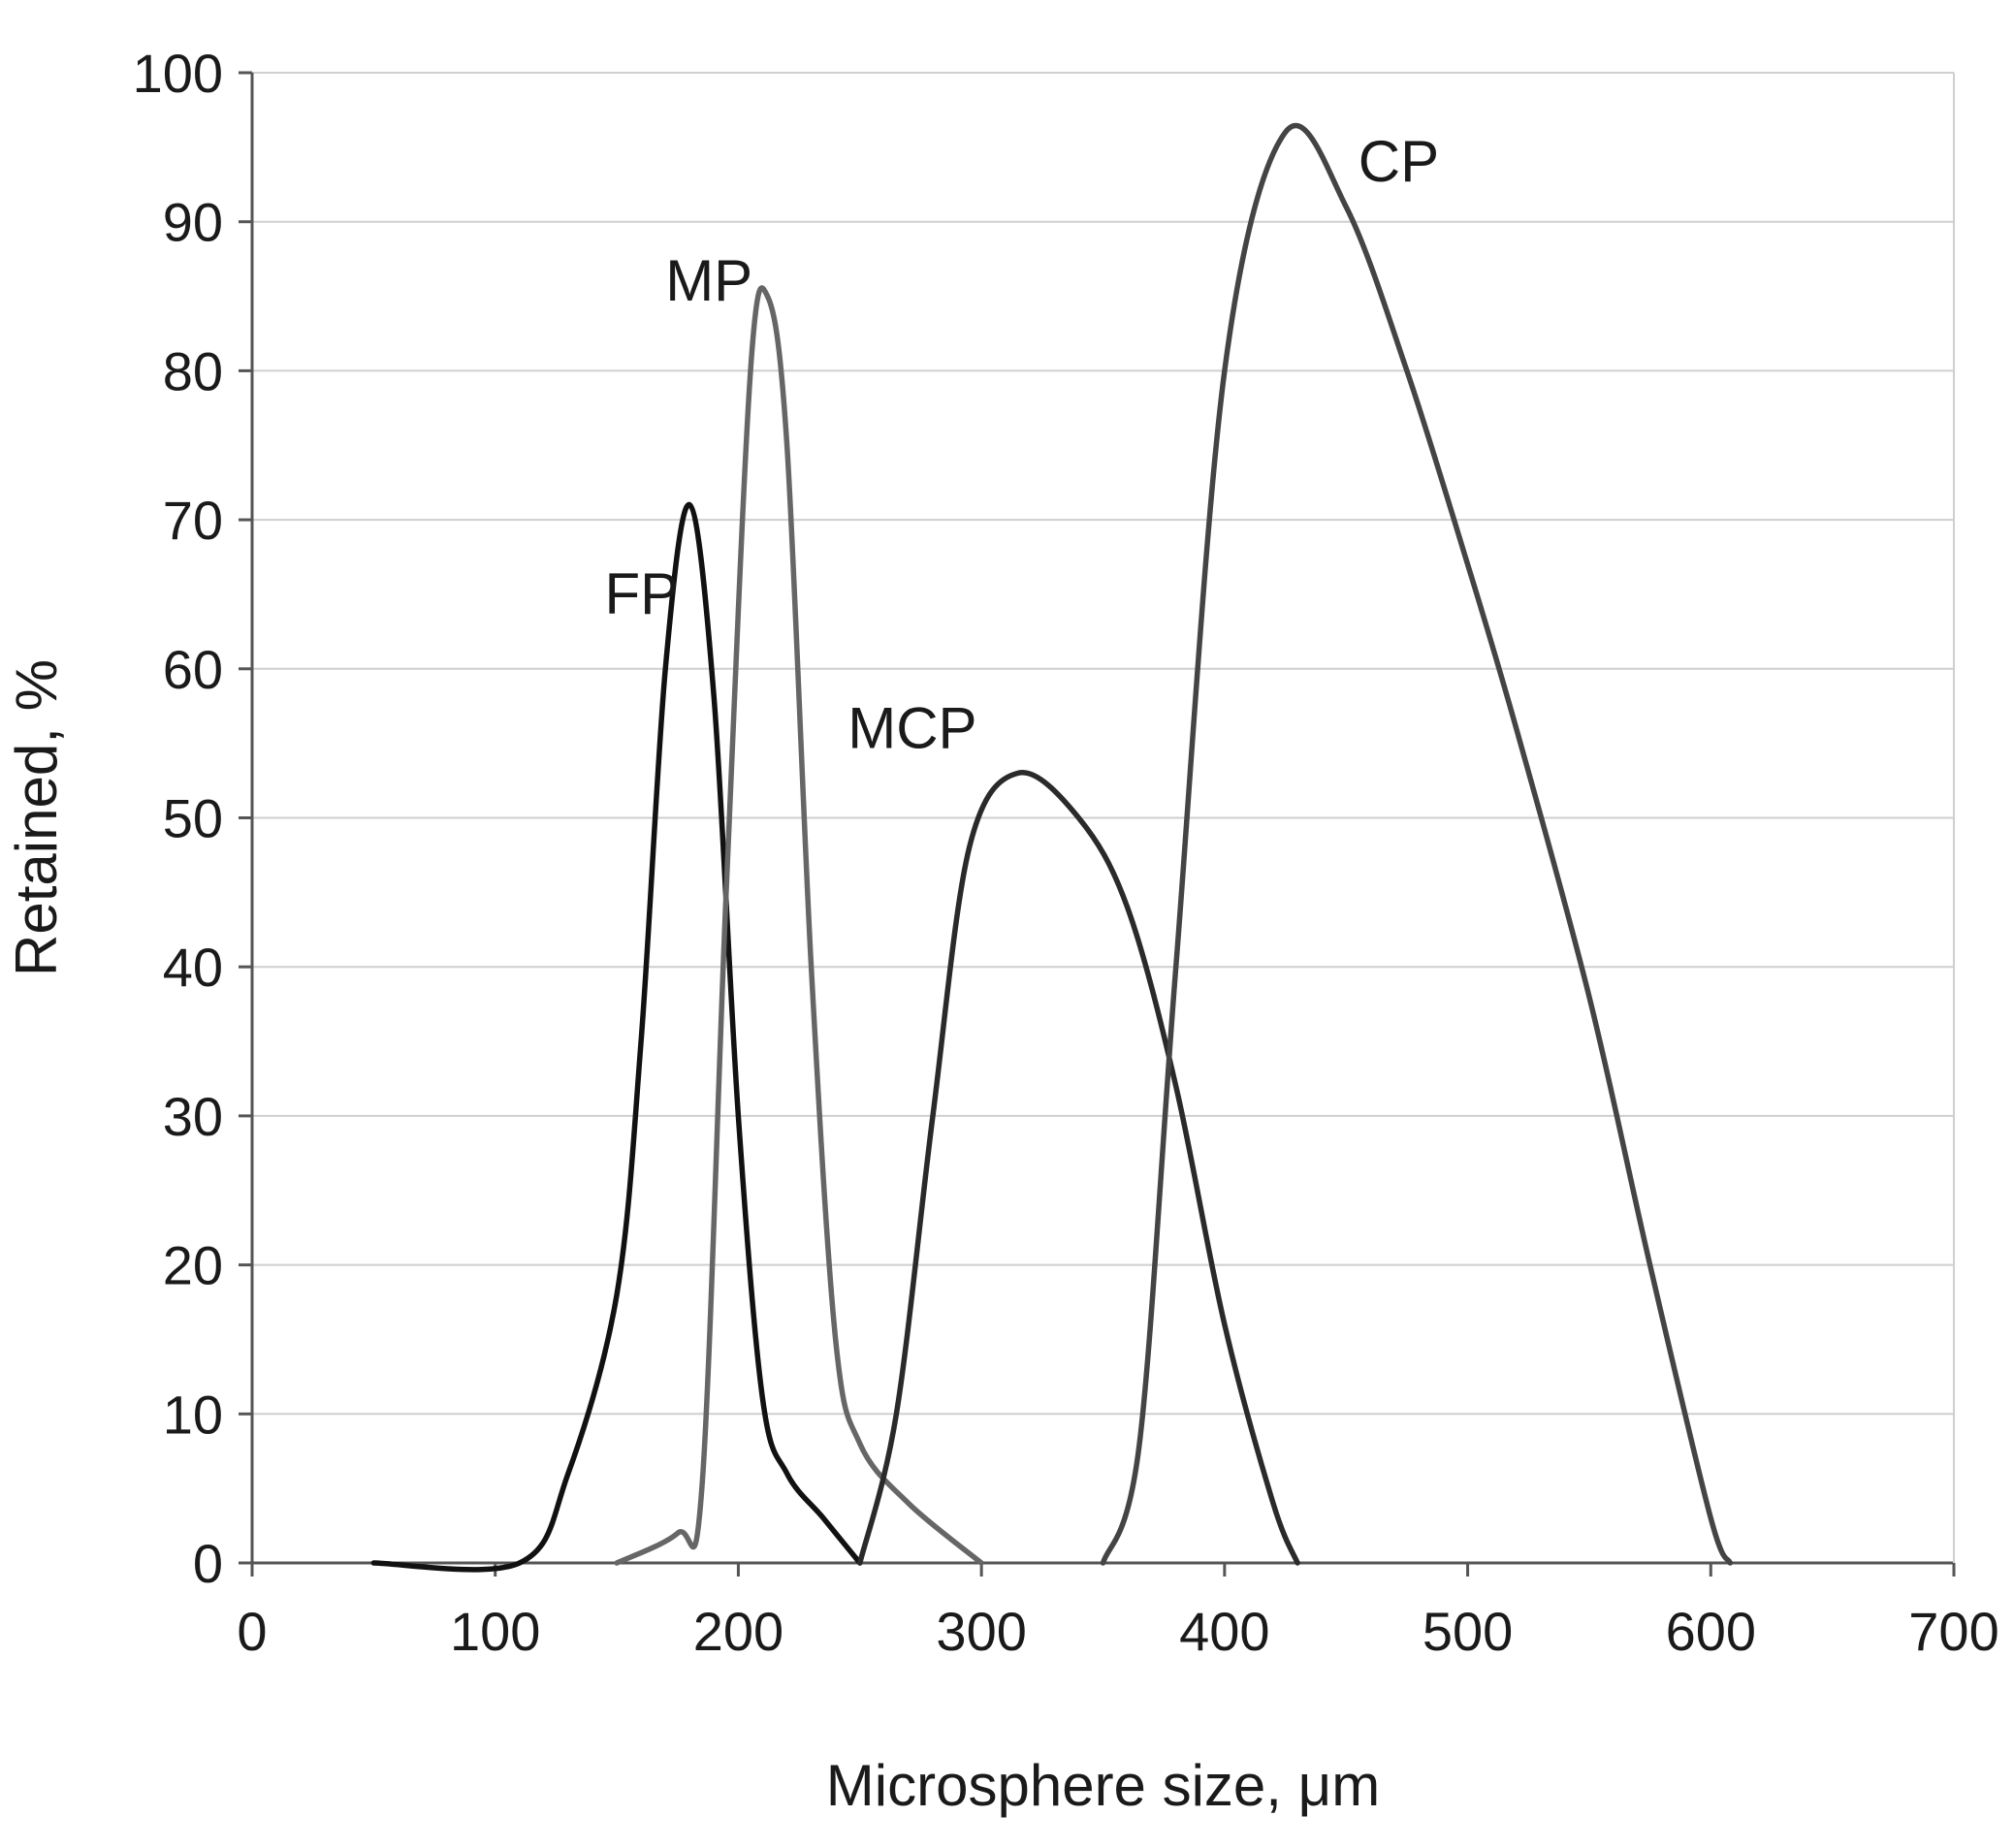 The width and height of the screenshot is (2014, 1848). What do you see at coordinates (642, 593) in the screenshot?
I see `series-label-fp: FP` at bounding box center [642, 593].